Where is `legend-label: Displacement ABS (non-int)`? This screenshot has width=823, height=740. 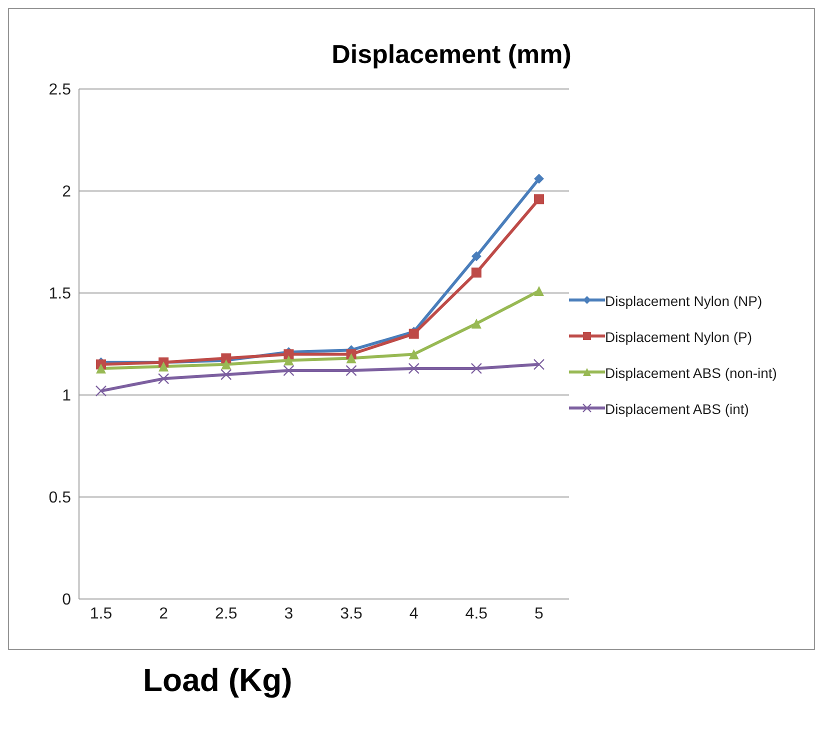
legend-label: Displacement ABS (non-int) is located at coordinates (691, 373).